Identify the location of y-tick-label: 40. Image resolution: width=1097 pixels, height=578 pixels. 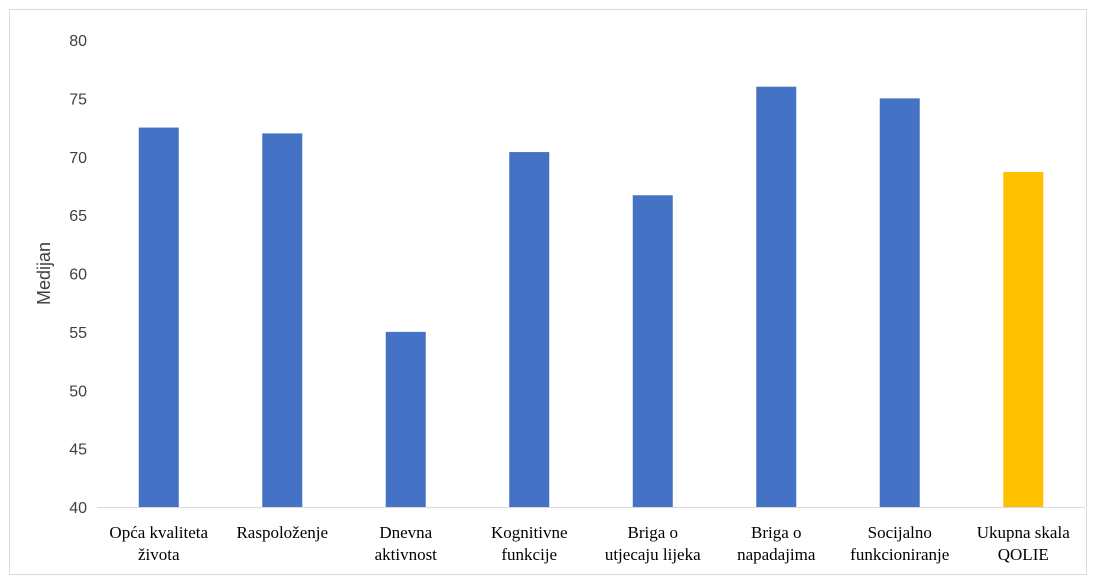
(78, 508).